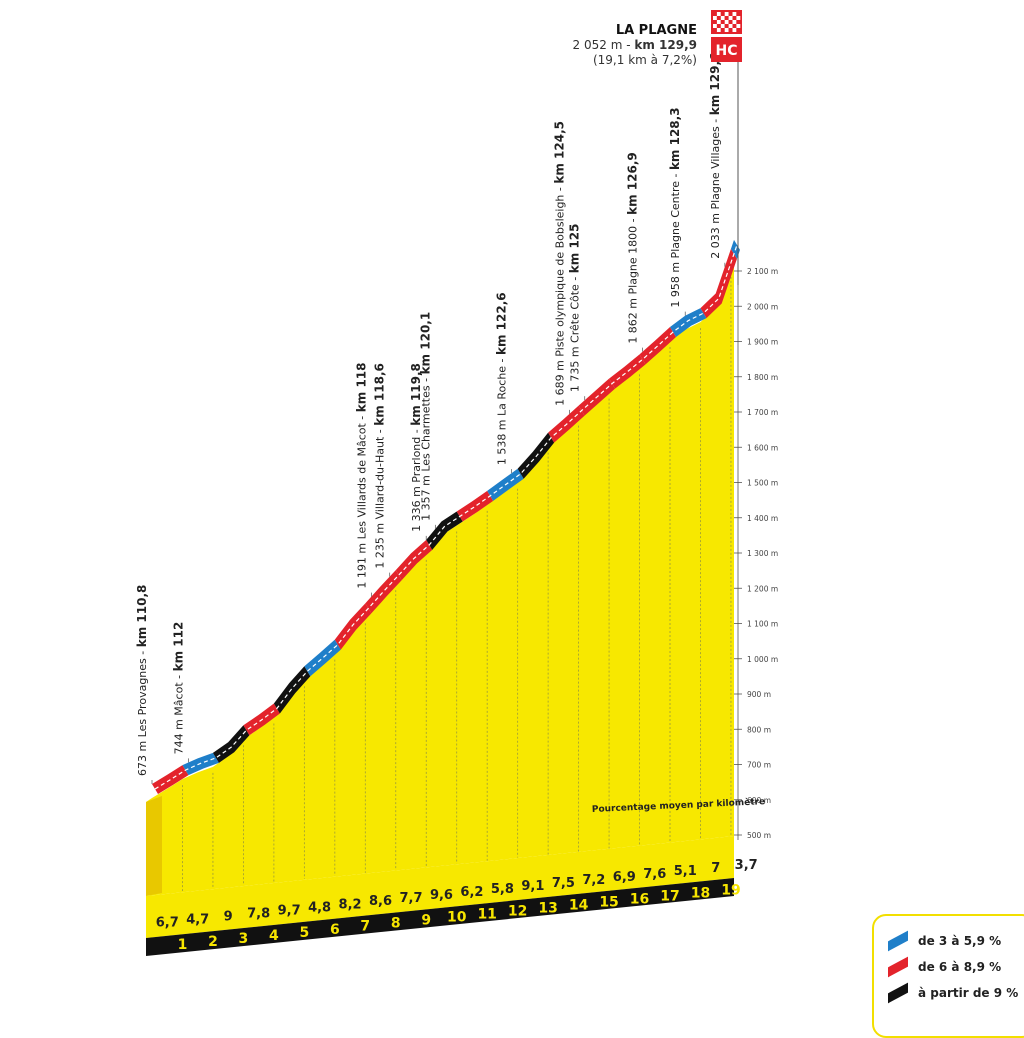  What do you see at coordinates (319, 907) in the screenshot?
I see `gradient-value-label: 4,8` at bounding box center [319, 907].